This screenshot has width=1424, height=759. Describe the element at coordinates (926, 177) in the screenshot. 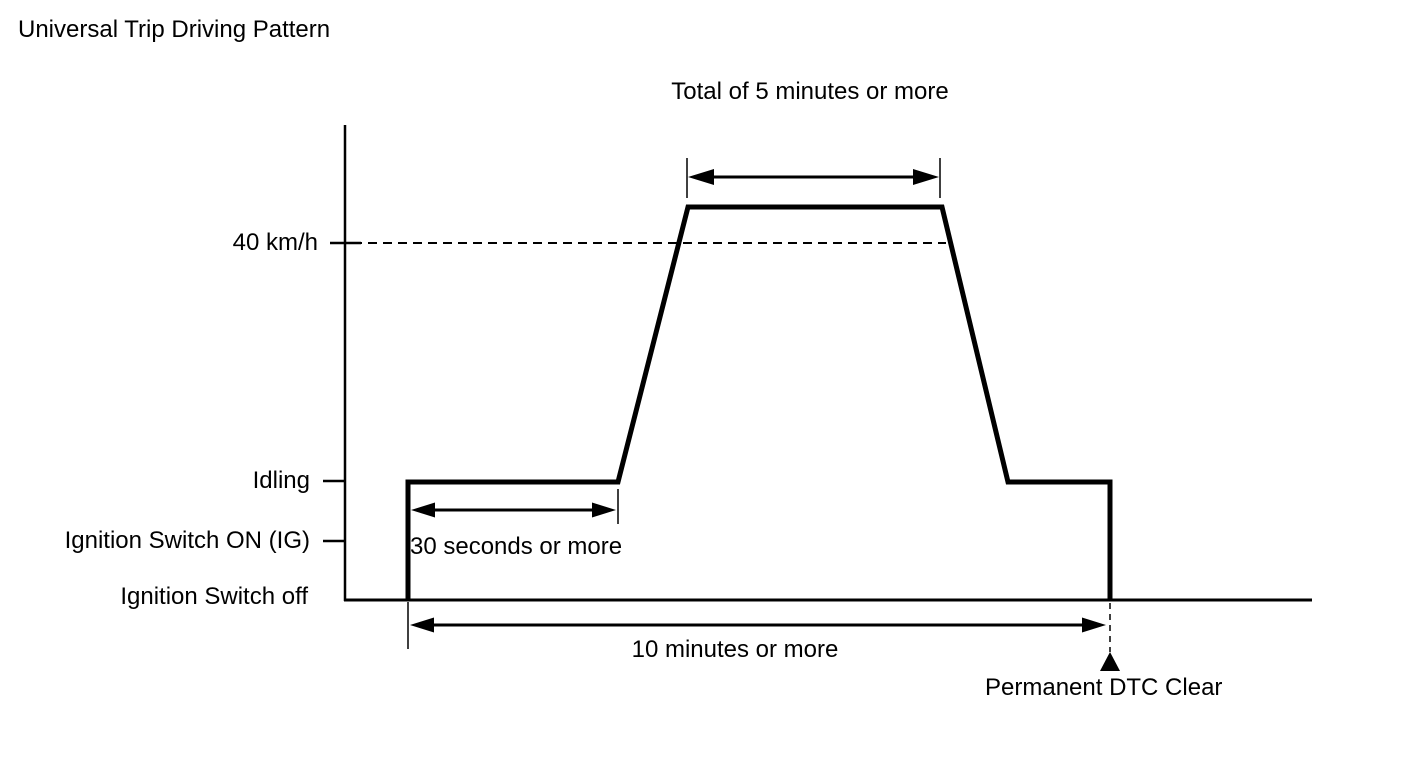

I see `arrow-5min-right-head` at that location.